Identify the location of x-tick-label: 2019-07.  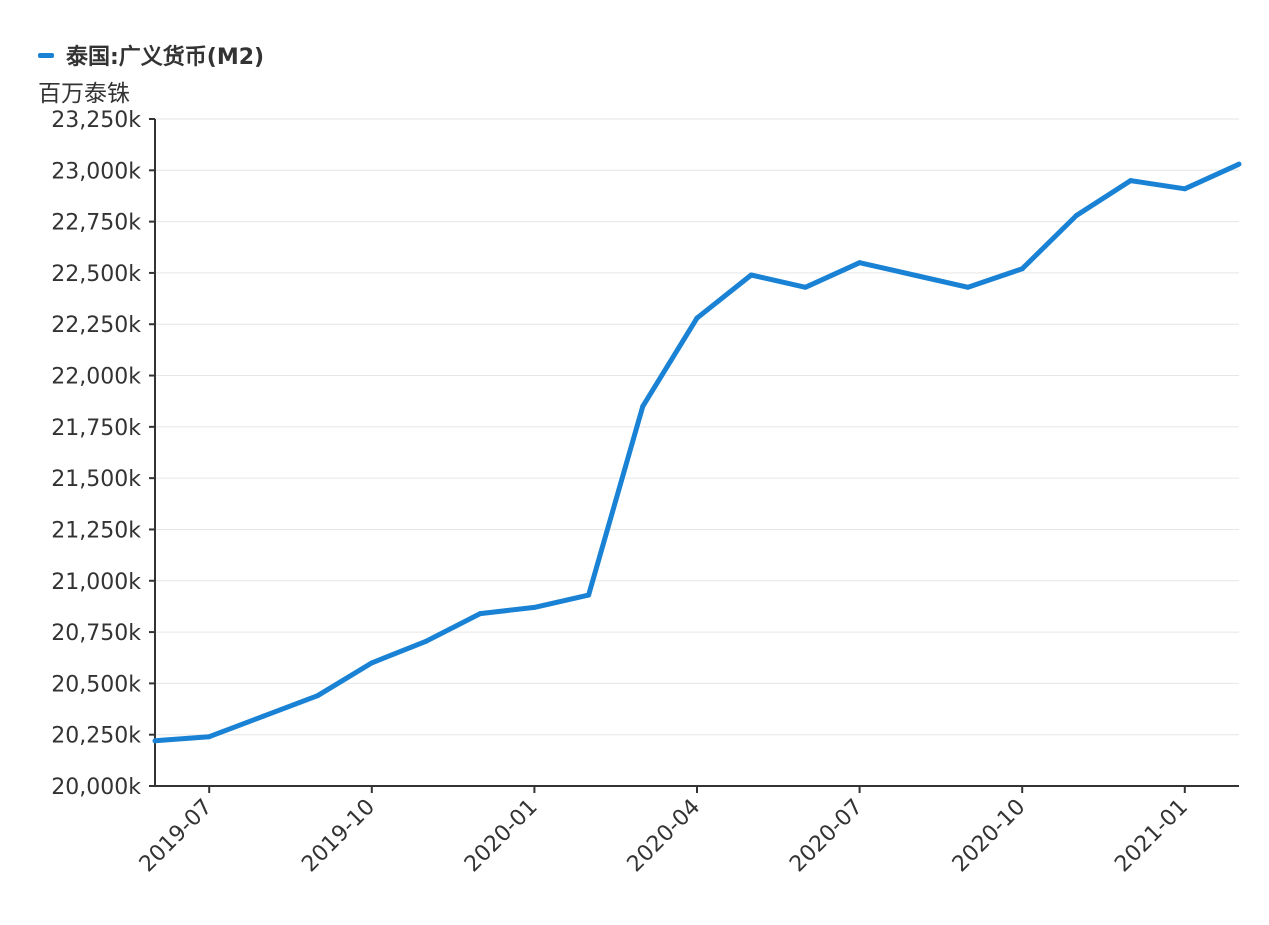
(176, 836).